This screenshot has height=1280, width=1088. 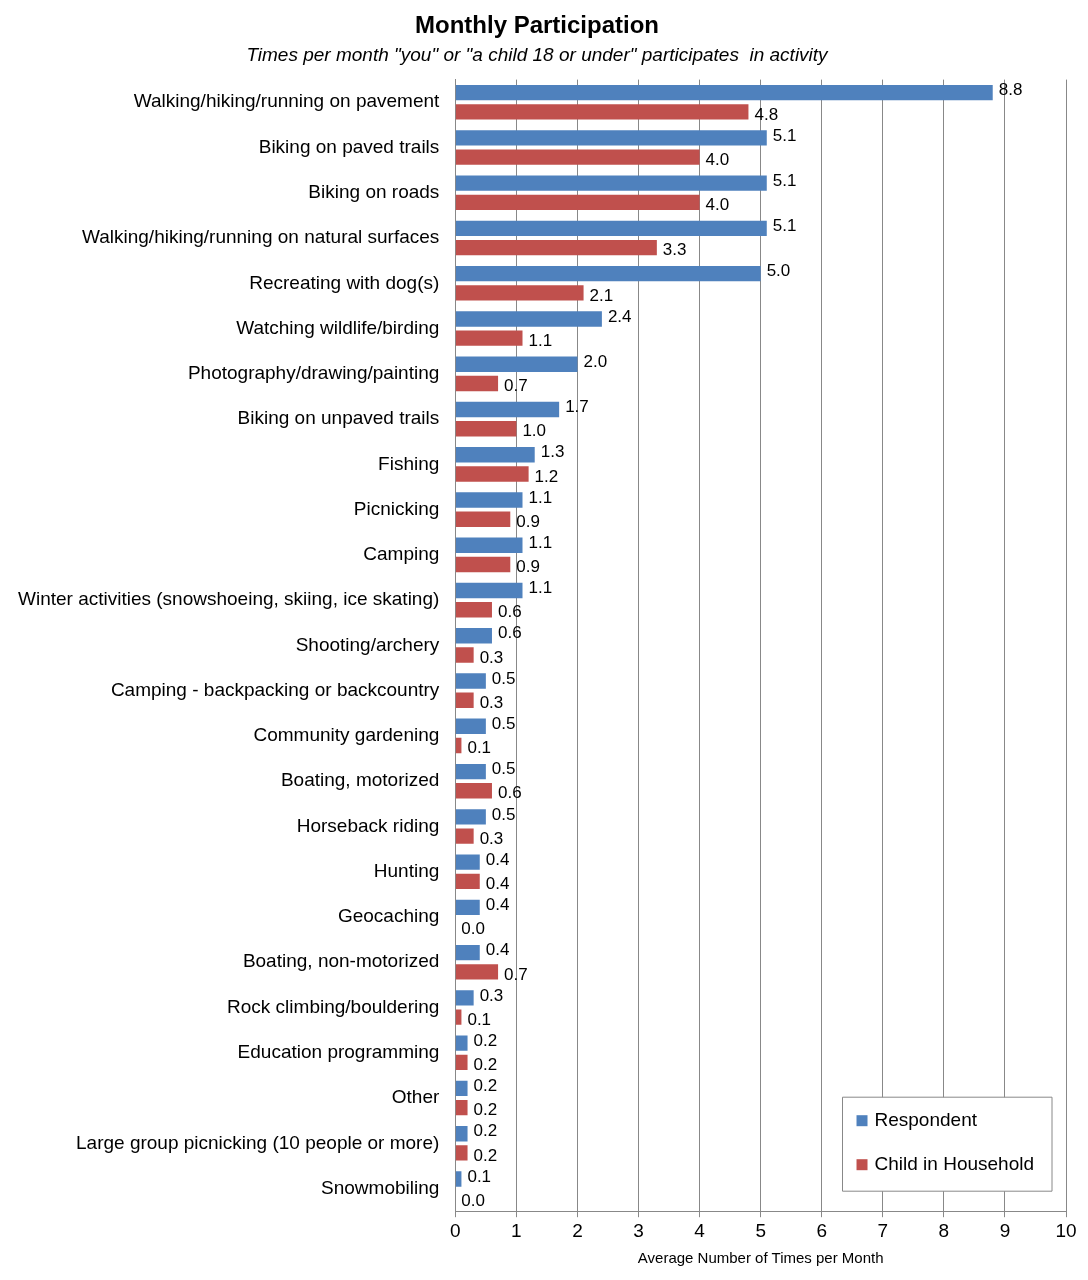 I want to click on data-label: 1.0, so click(x=534, y=431).